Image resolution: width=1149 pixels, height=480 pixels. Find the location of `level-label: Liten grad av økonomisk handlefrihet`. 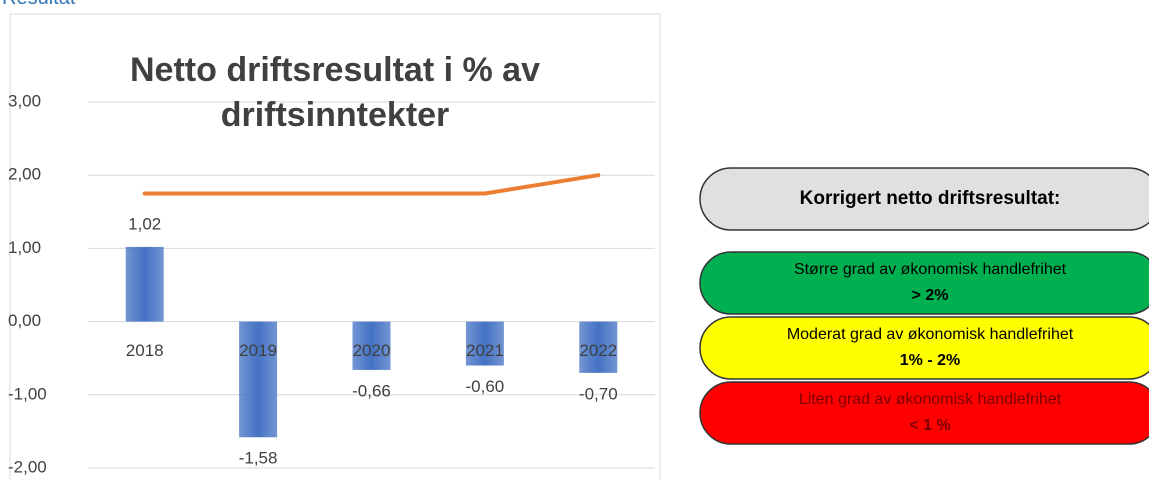

level-label: Liten grad av økonomisk handlefrihet is located at coordinates (930, 399).